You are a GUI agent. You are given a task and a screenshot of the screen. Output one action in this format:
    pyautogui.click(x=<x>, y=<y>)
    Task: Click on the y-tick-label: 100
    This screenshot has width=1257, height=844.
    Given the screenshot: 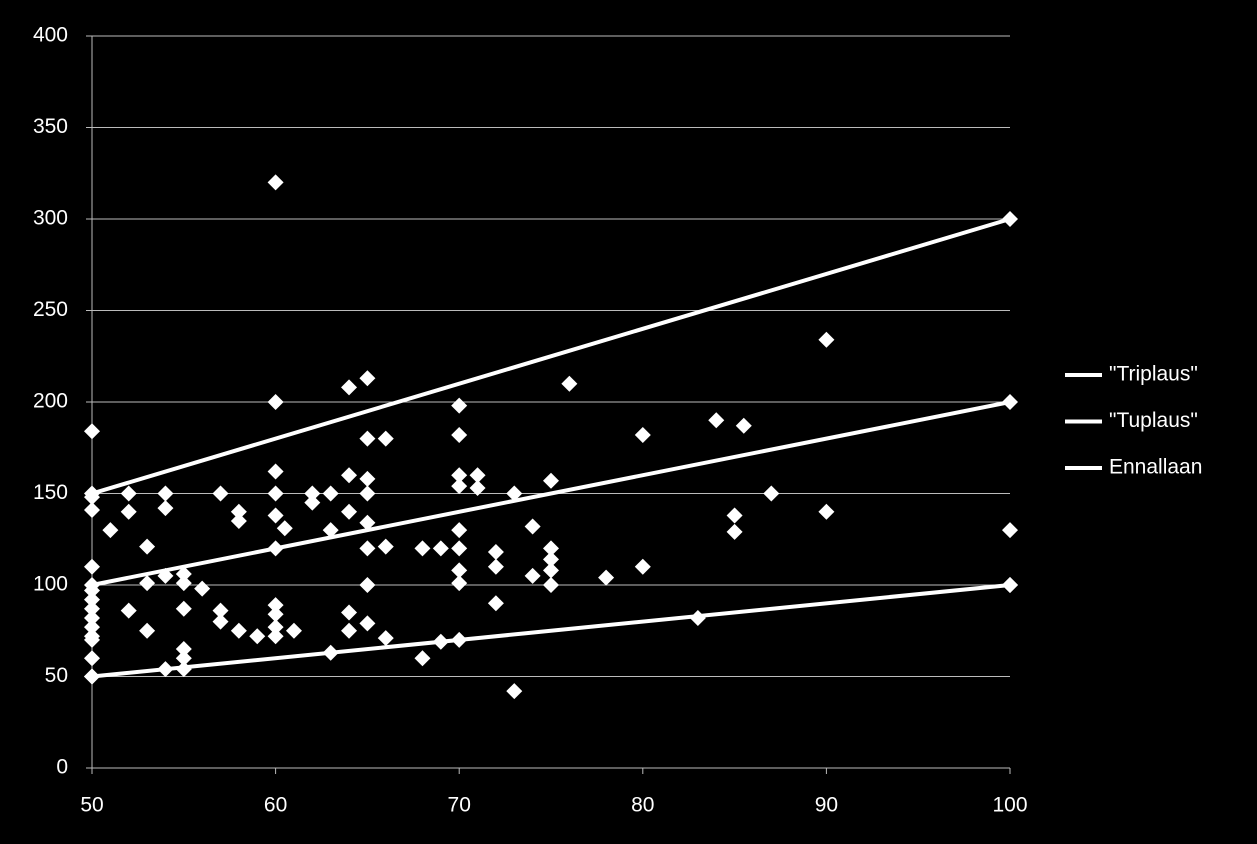 What is the action you would take?
    pyautogui.click(x=50, y=584)
    